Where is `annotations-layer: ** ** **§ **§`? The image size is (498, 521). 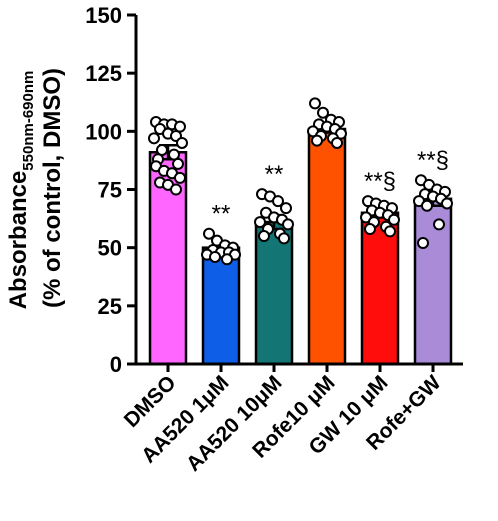
annotations-layer: ** ** **§ **§ is located at coordinates (330, 187).